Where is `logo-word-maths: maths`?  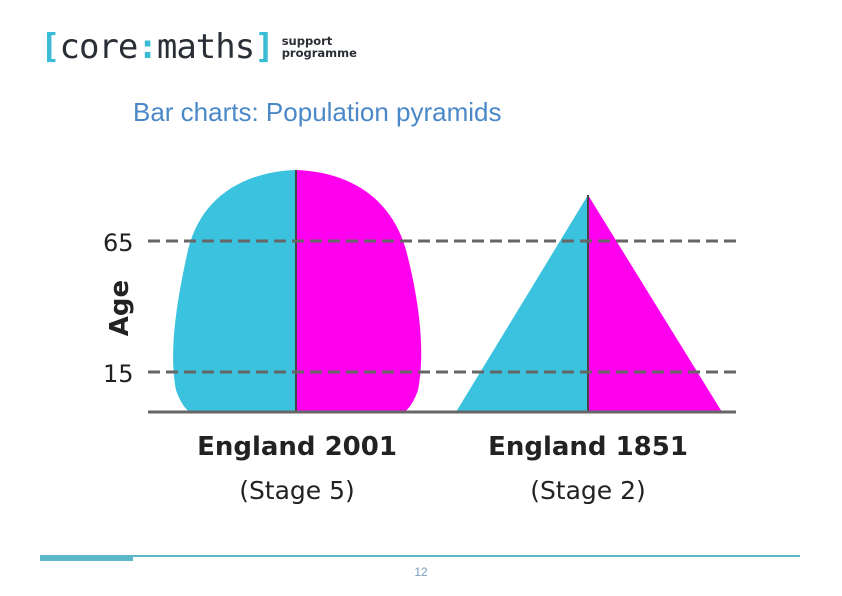 logo-word-maths: maths is located at coordinates (205, 47).